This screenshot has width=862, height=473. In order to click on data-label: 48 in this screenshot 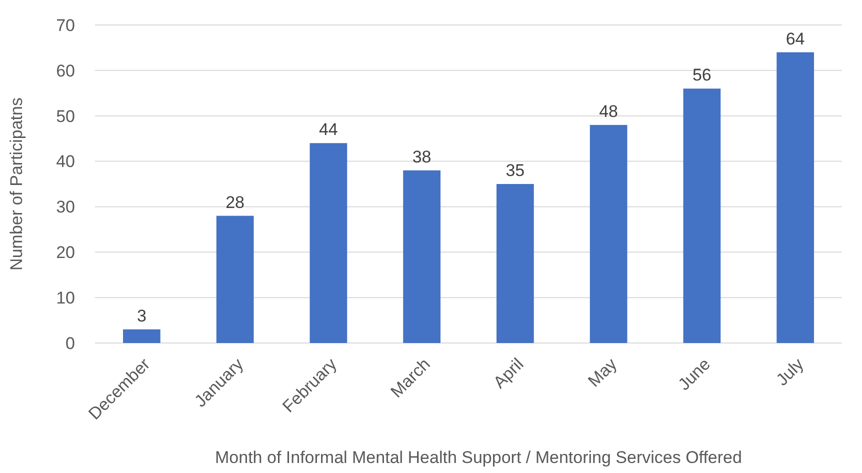, I will do `click(608, 111)`.